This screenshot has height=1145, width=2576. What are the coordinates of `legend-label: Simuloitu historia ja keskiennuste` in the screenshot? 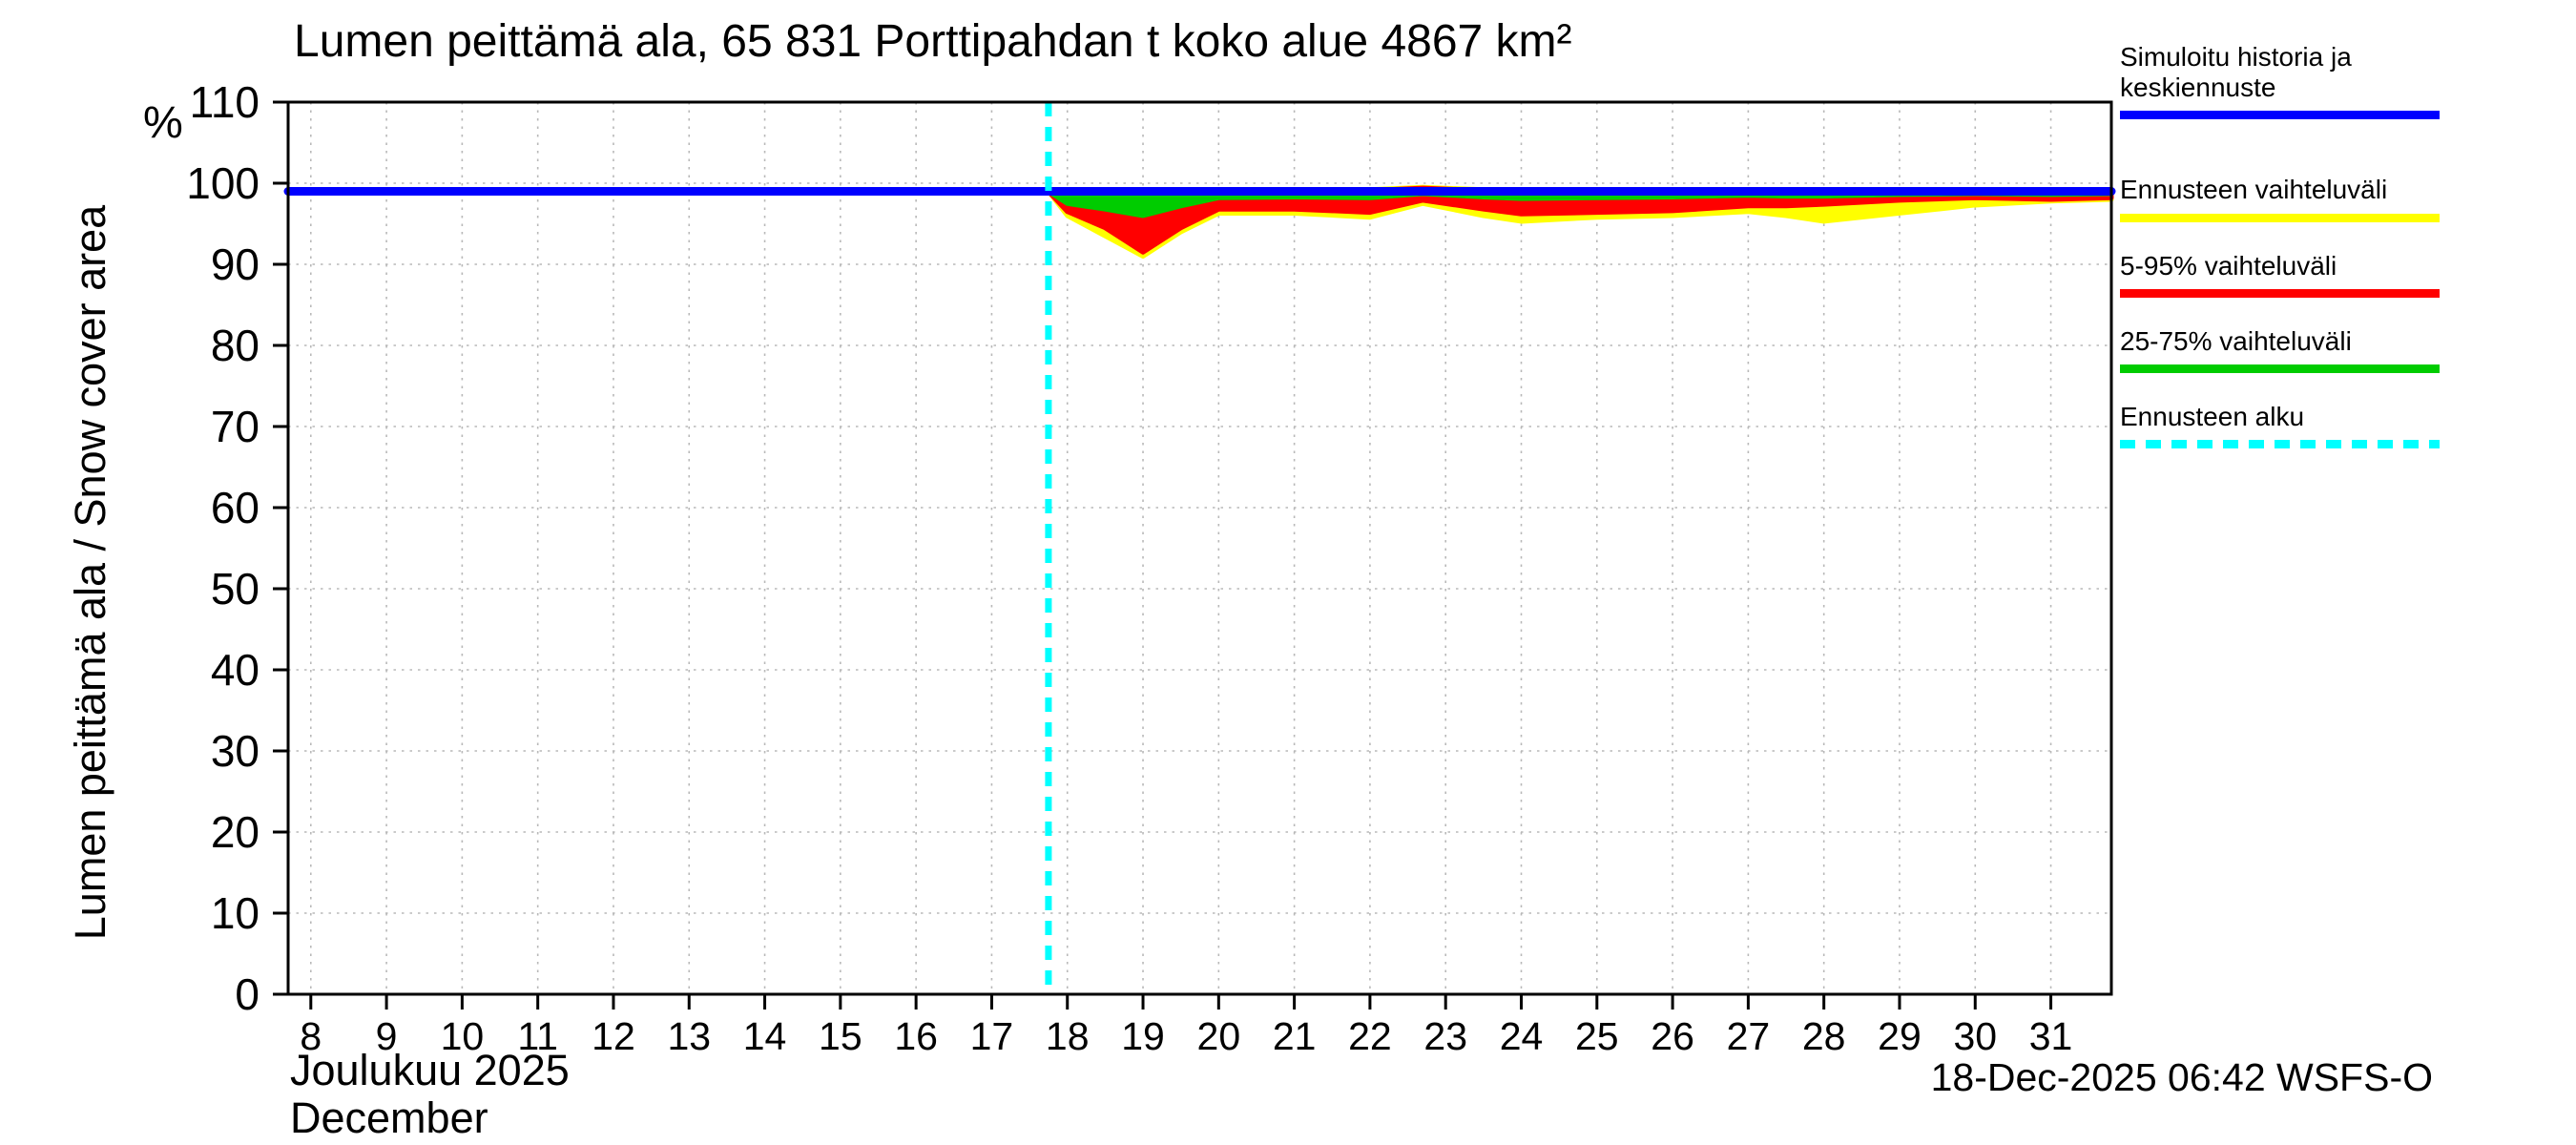 It's located at (2236, 72).